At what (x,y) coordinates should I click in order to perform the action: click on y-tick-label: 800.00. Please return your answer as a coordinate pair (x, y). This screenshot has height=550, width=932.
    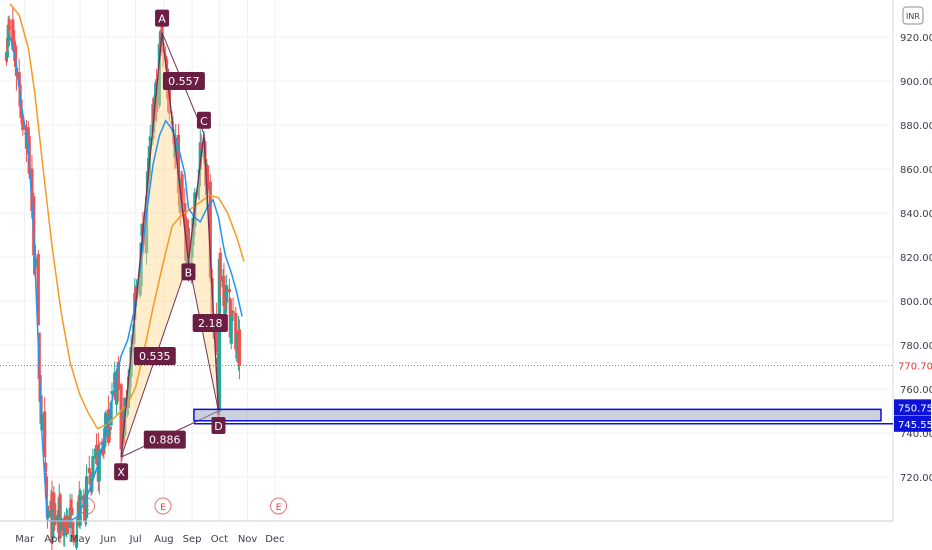
    Looking at the image, I should click on (916, 302).